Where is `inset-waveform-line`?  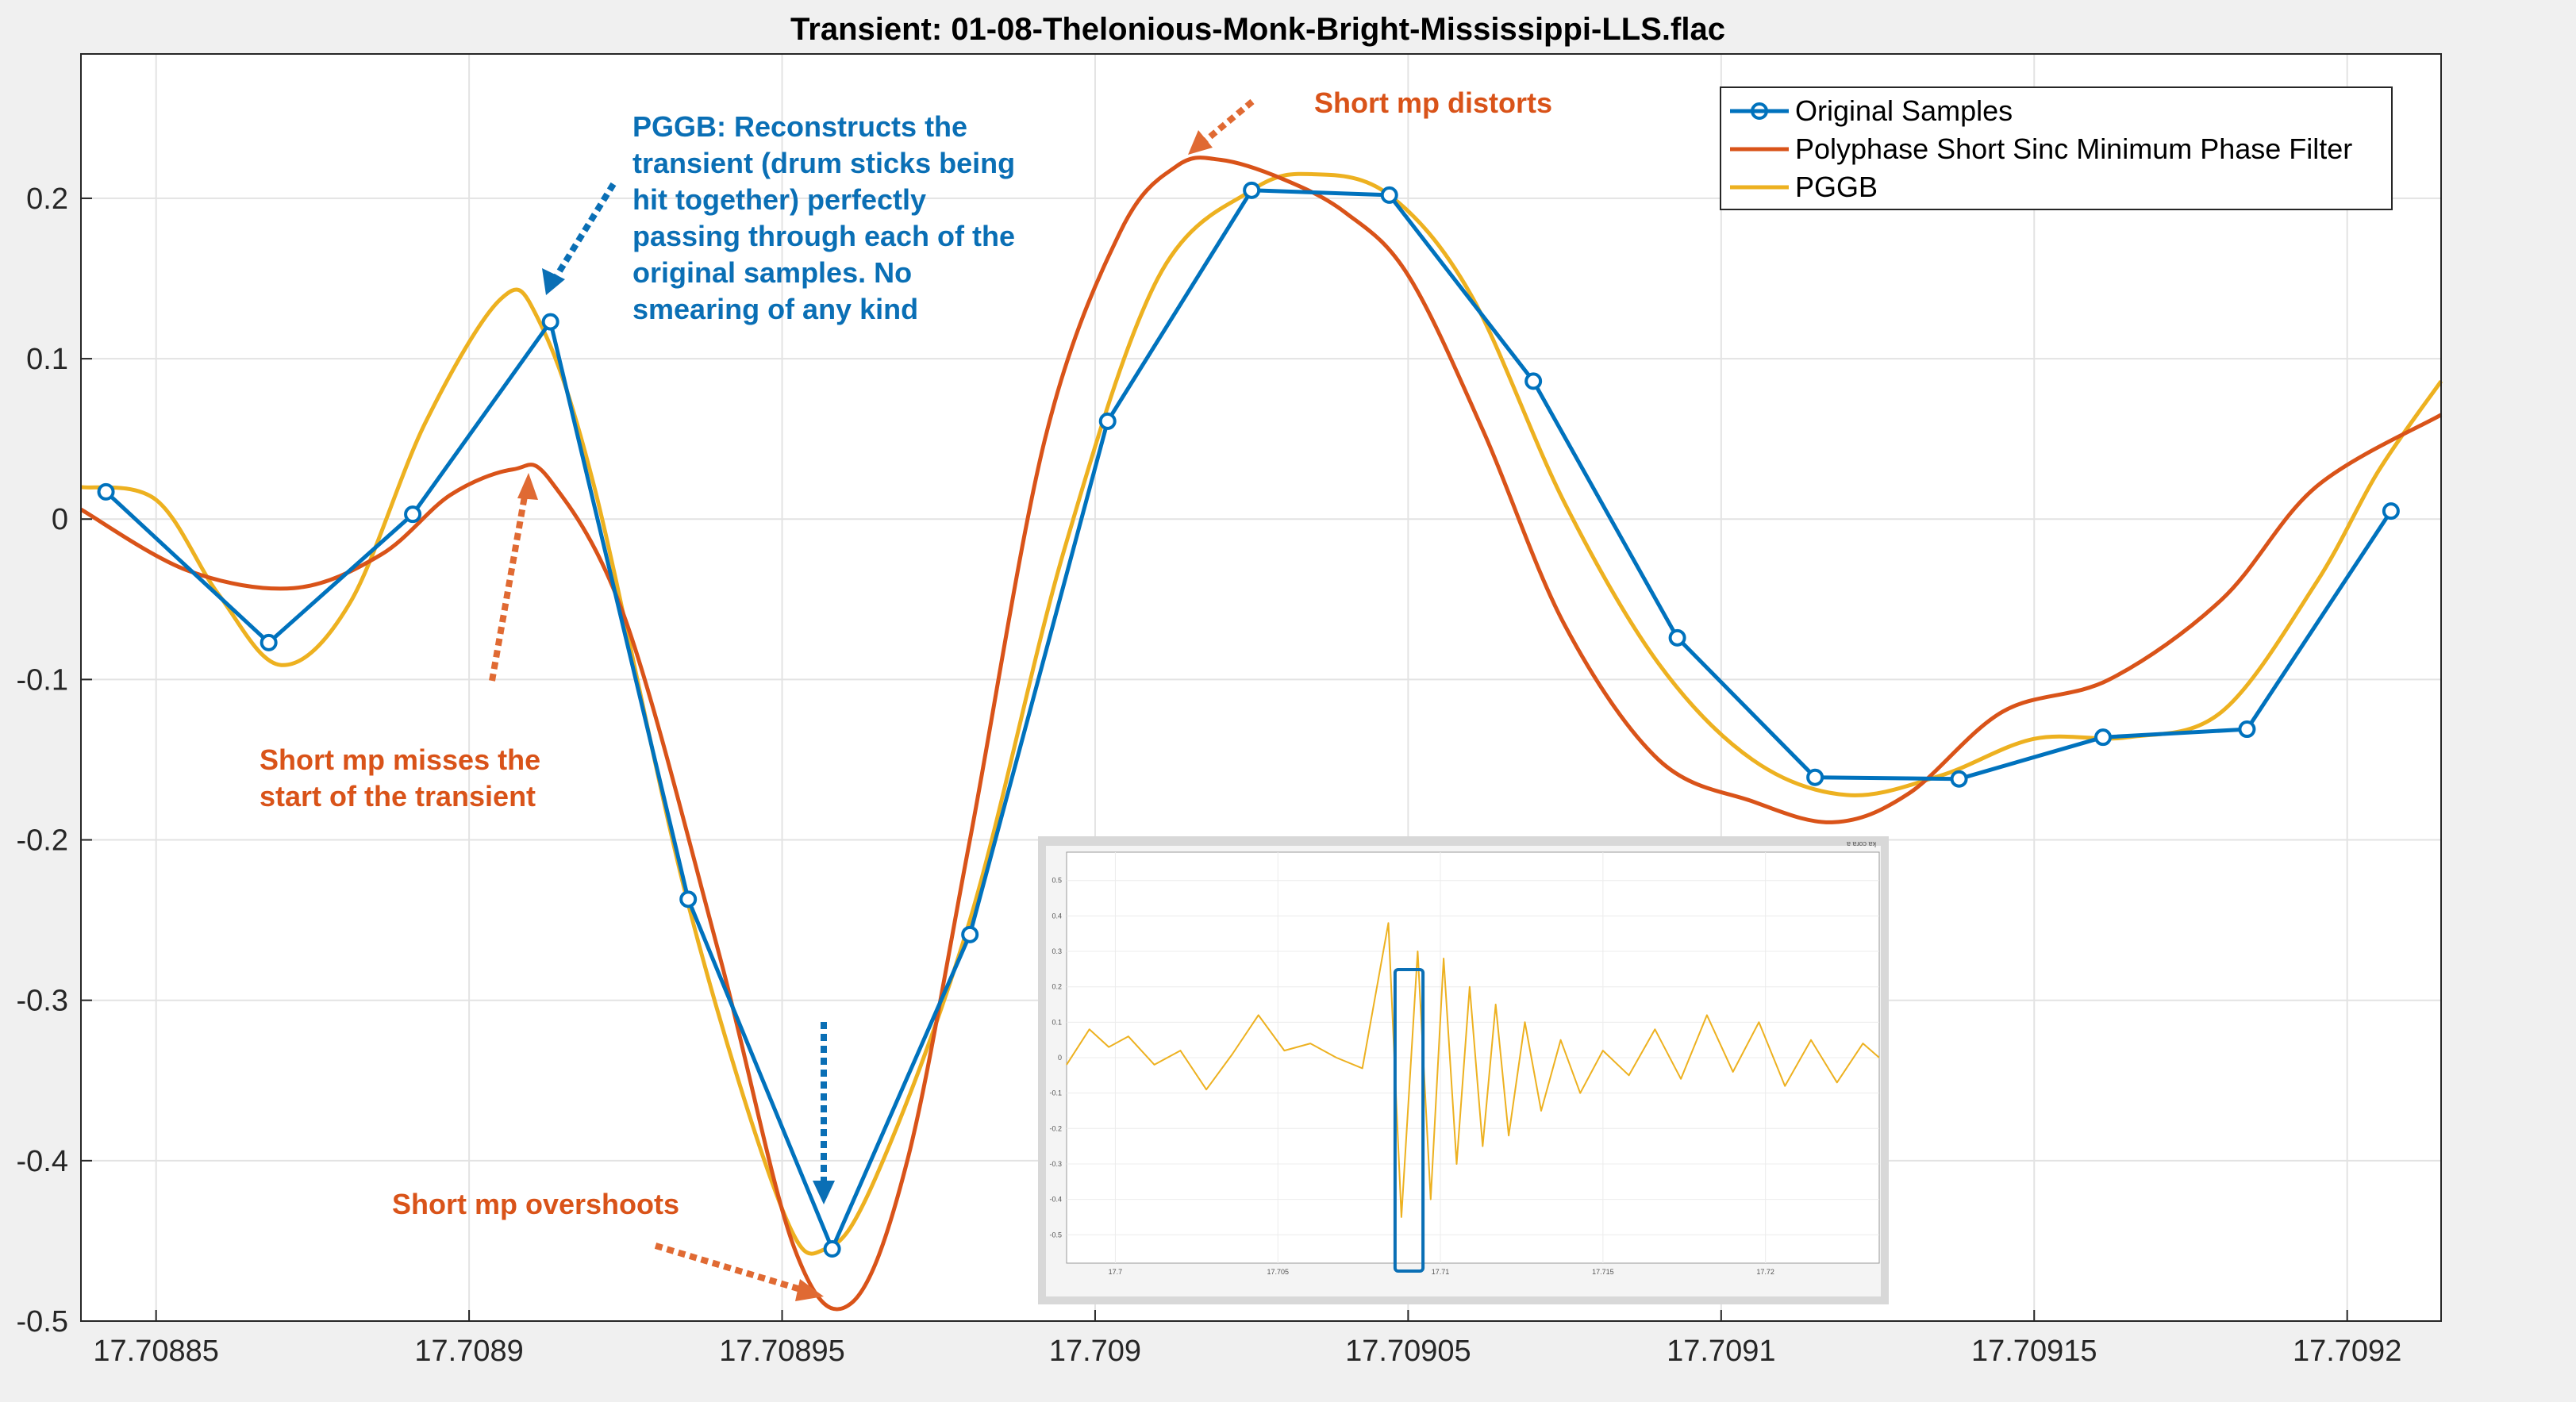
inset-waveform-line is located at coordinates (1473, 1070).